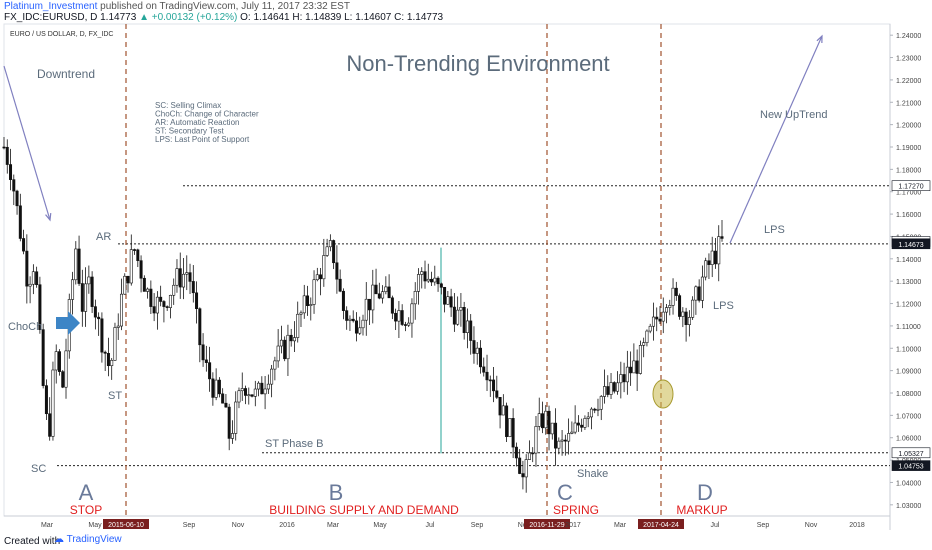 This screenshot has width=932, height=550. What do you see at coordinates (908, 148) in the screenshot?
I see `y-tick-label: 1.19000` at bounding box center [908, 148].